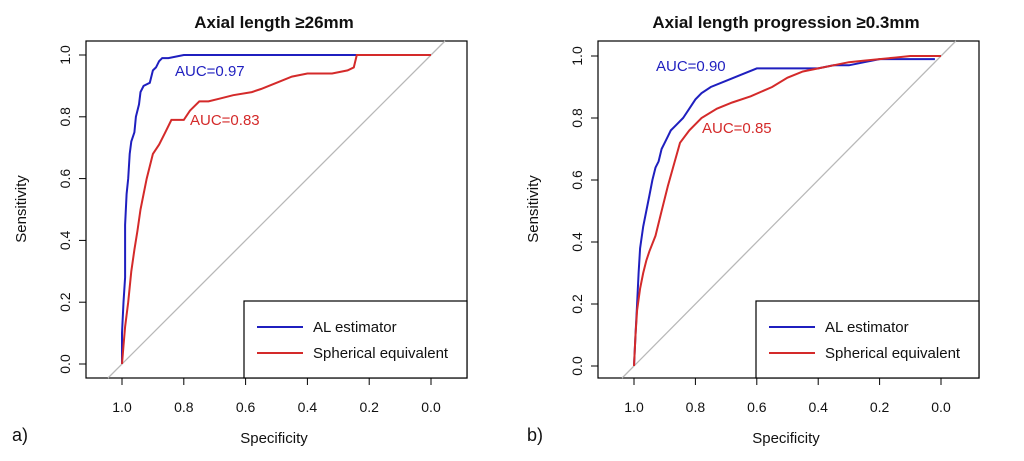  I want to click on chart-title: Axial length progression ≥0.3mm, so click(785, 22).